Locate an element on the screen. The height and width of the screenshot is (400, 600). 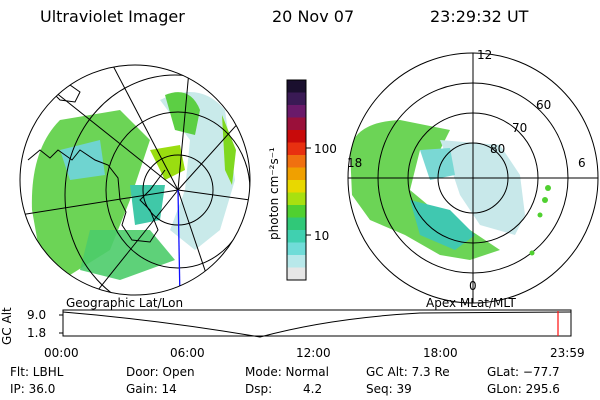
colorbar is located at coordinates (298, 180).